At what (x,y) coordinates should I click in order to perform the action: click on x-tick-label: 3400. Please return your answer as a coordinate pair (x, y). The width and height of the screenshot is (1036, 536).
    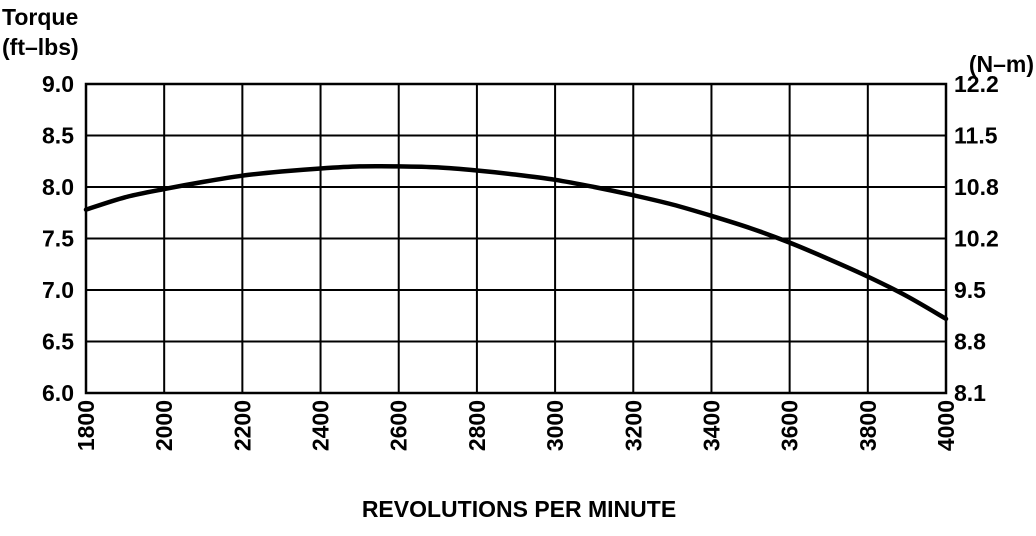
    Looking at the image, I should click on (711, 425).